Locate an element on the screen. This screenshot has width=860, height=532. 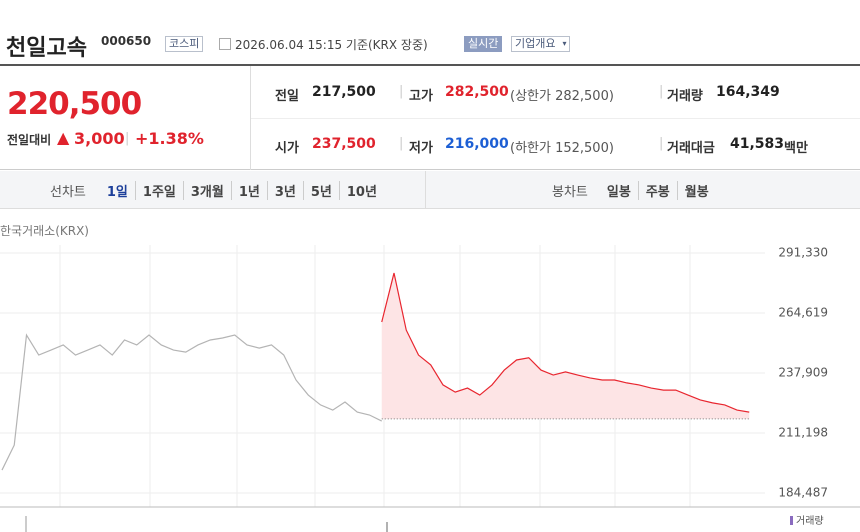
dropdown-icon: ▾ is located at coordinates (564, 43).